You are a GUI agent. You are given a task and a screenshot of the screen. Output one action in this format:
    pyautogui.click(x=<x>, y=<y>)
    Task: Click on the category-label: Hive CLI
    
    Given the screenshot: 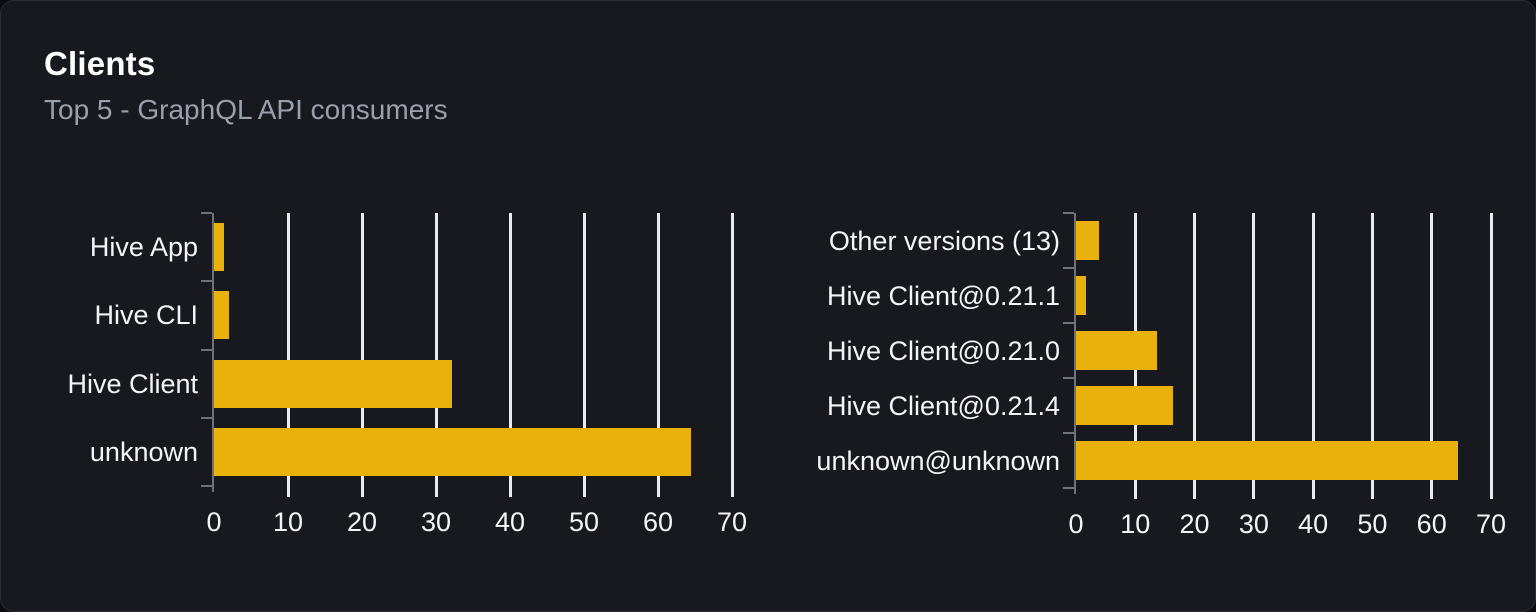 What is the action you would take?
    pyautogui.click(x=146, y=315)
    